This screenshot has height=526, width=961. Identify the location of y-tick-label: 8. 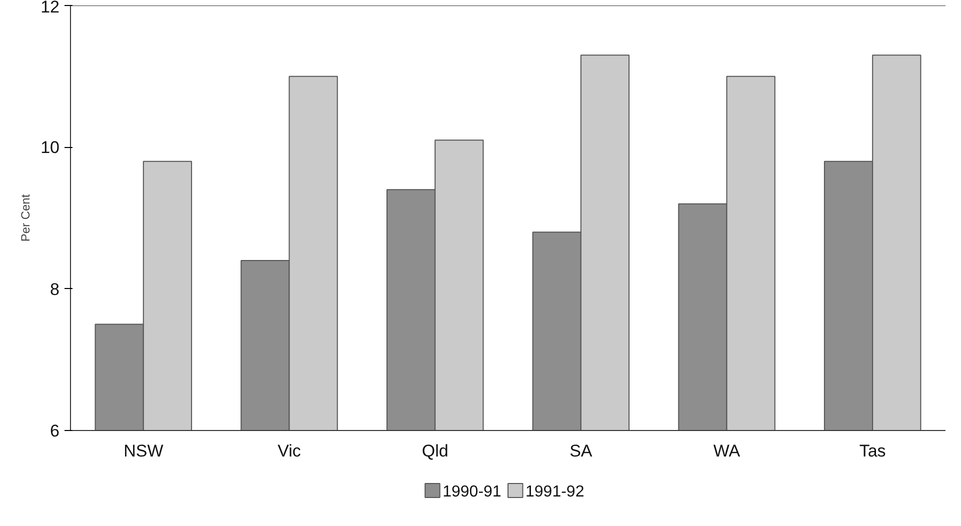
(55, 289).